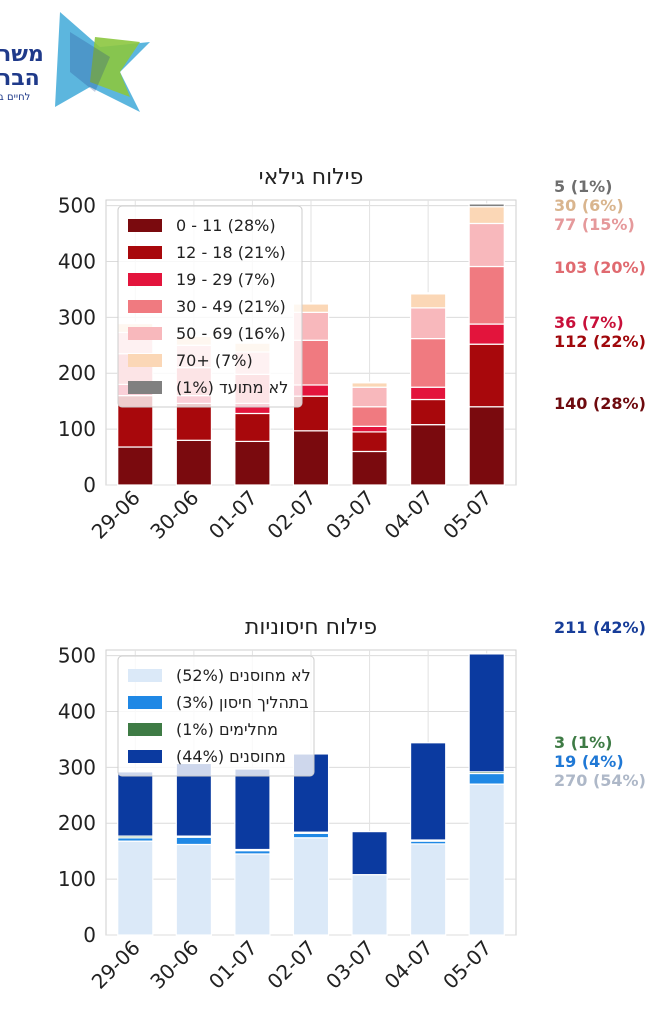  What do you see at coordinates (486, 713) in the screenshot?
I see `immunity-bar-segment-05-07-s3` at bounding box center [486, 713].